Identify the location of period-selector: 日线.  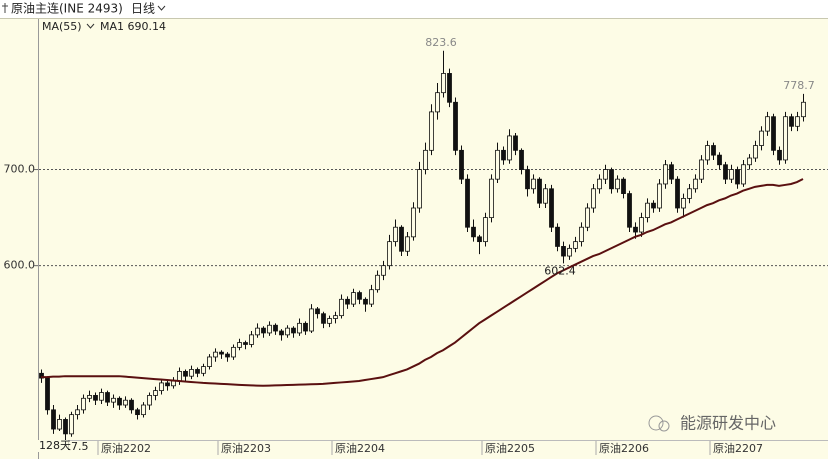
(143, 9).